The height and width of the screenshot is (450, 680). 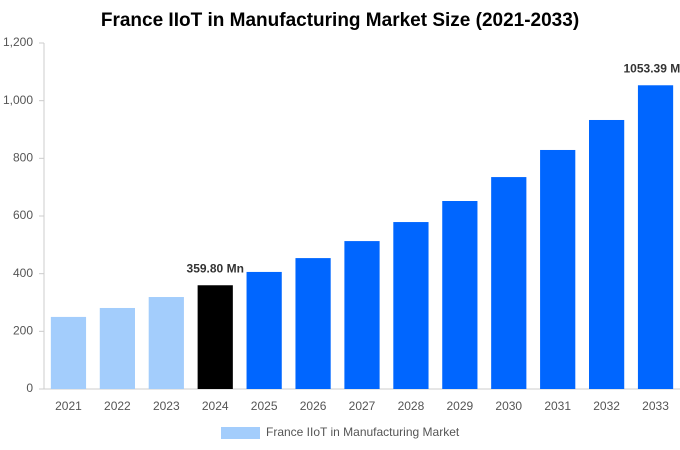 I want to click on x-tick-label: 2028, so click(x=411, y=406).